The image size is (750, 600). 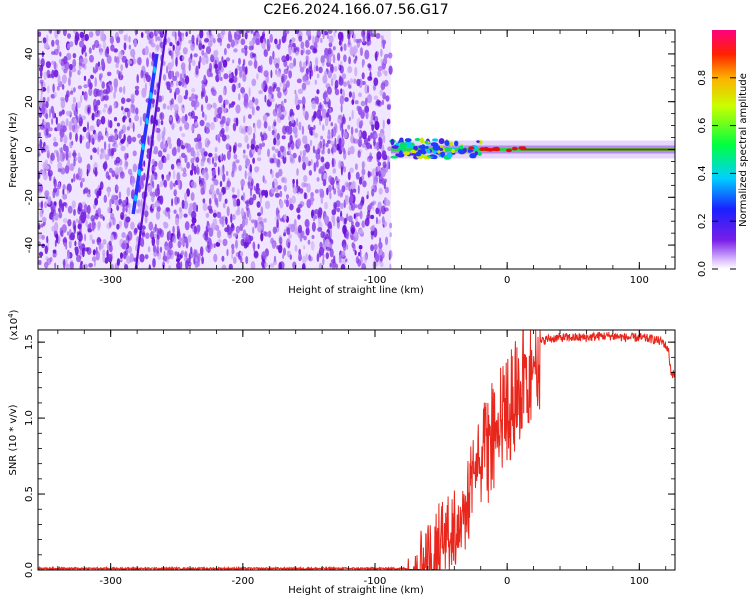 I want to click on signal-blobs, so click(x=458, y=148).